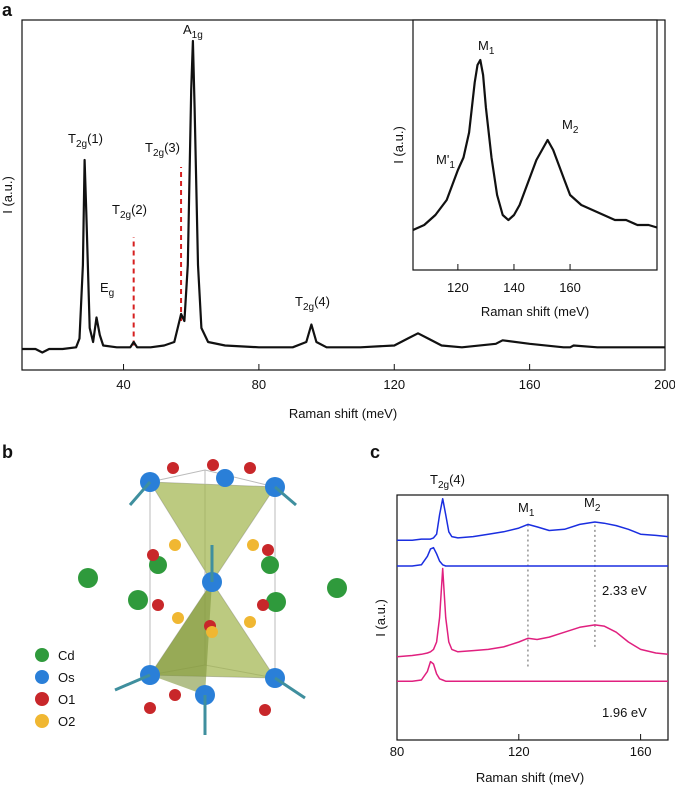 This screenshot has width=675, height=792. I want to click on annotation: T2g(1), so click(85, 140).